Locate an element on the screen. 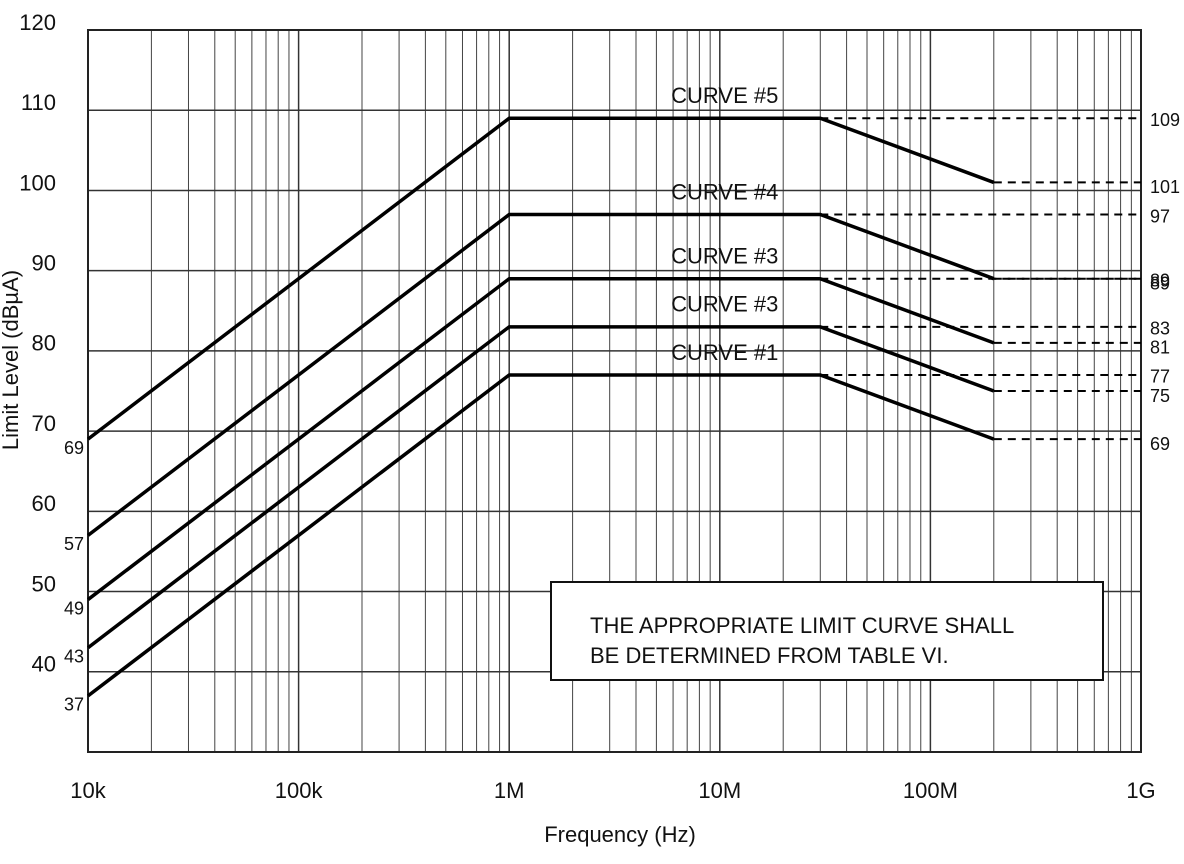 The image size is (1184, 864). value-label: 77 is located at coordinates (1160, 377).